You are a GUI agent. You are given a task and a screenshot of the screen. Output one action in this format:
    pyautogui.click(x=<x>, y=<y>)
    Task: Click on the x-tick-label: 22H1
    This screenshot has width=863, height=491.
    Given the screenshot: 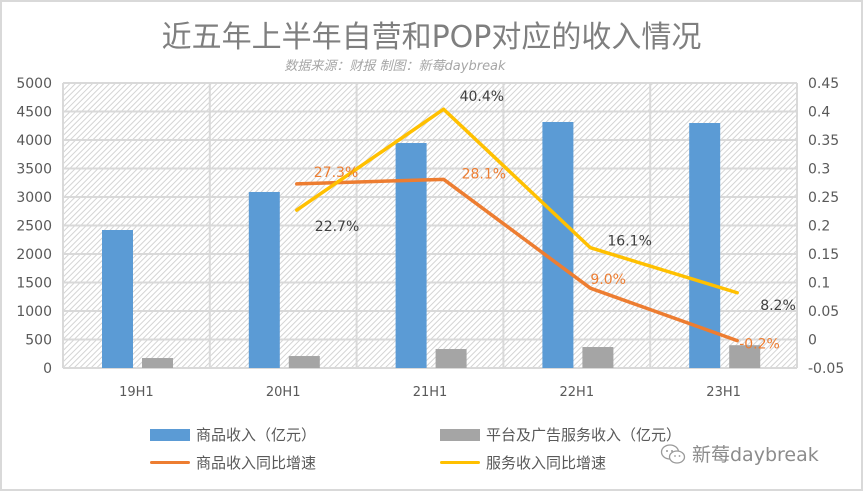 What is the action you would take?
    pyautogui.click(x=577, y=392)
    